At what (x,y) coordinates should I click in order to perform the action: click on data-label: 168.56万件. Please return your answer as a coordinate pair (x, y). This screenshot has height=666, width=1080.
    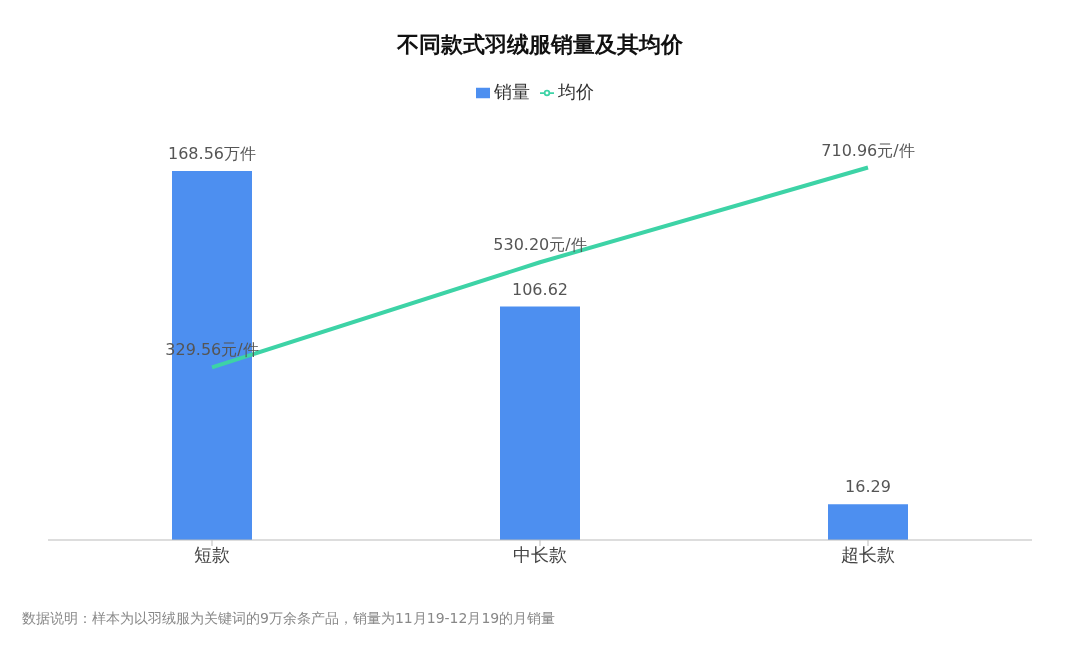
    Looking at the image, I should click on (212, 153).